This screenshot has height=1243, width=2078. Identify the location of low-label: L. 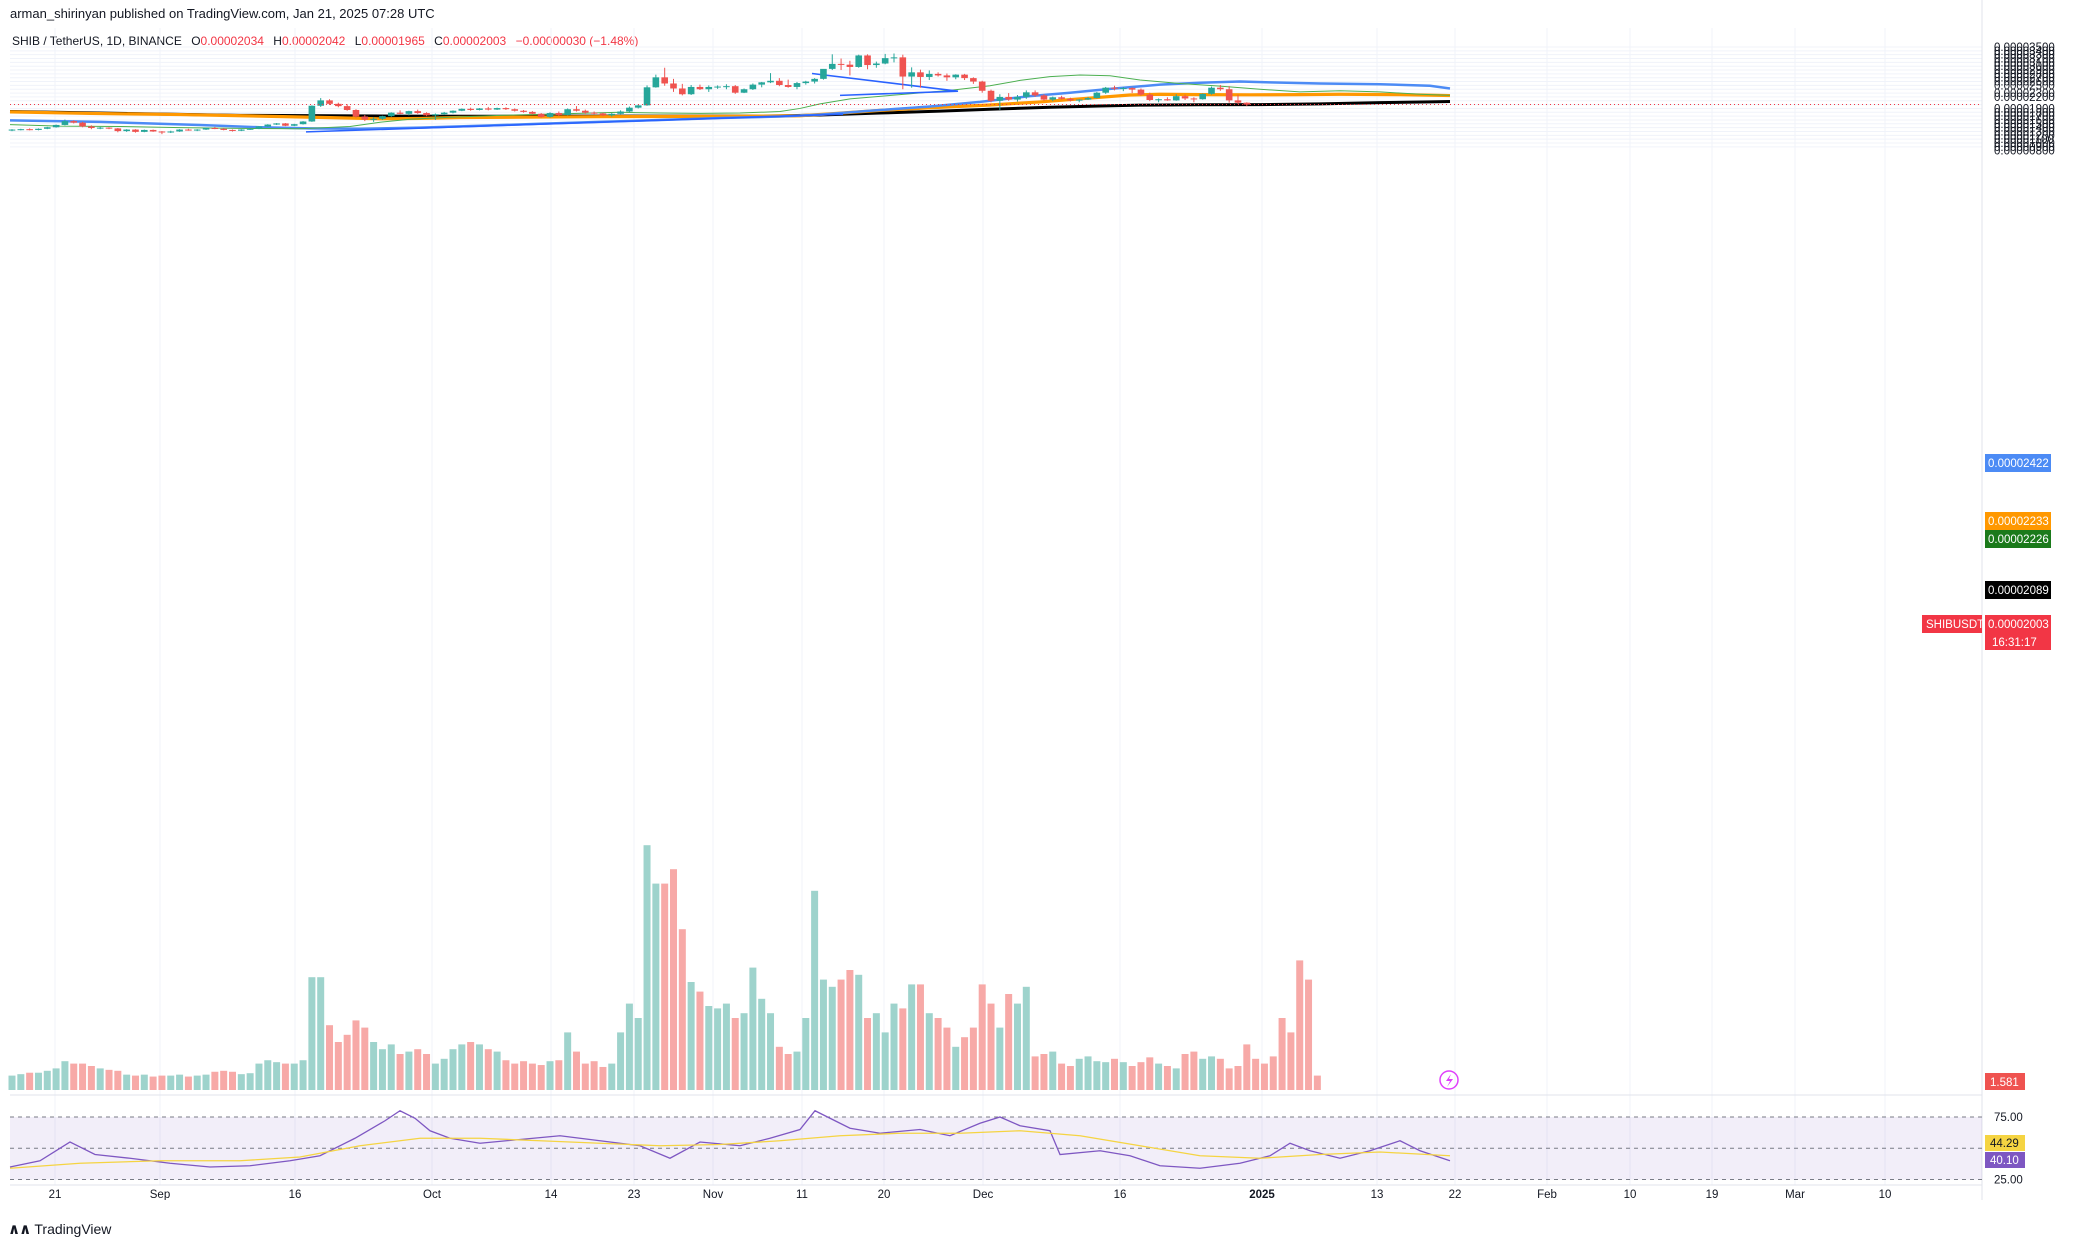
(358, 41).